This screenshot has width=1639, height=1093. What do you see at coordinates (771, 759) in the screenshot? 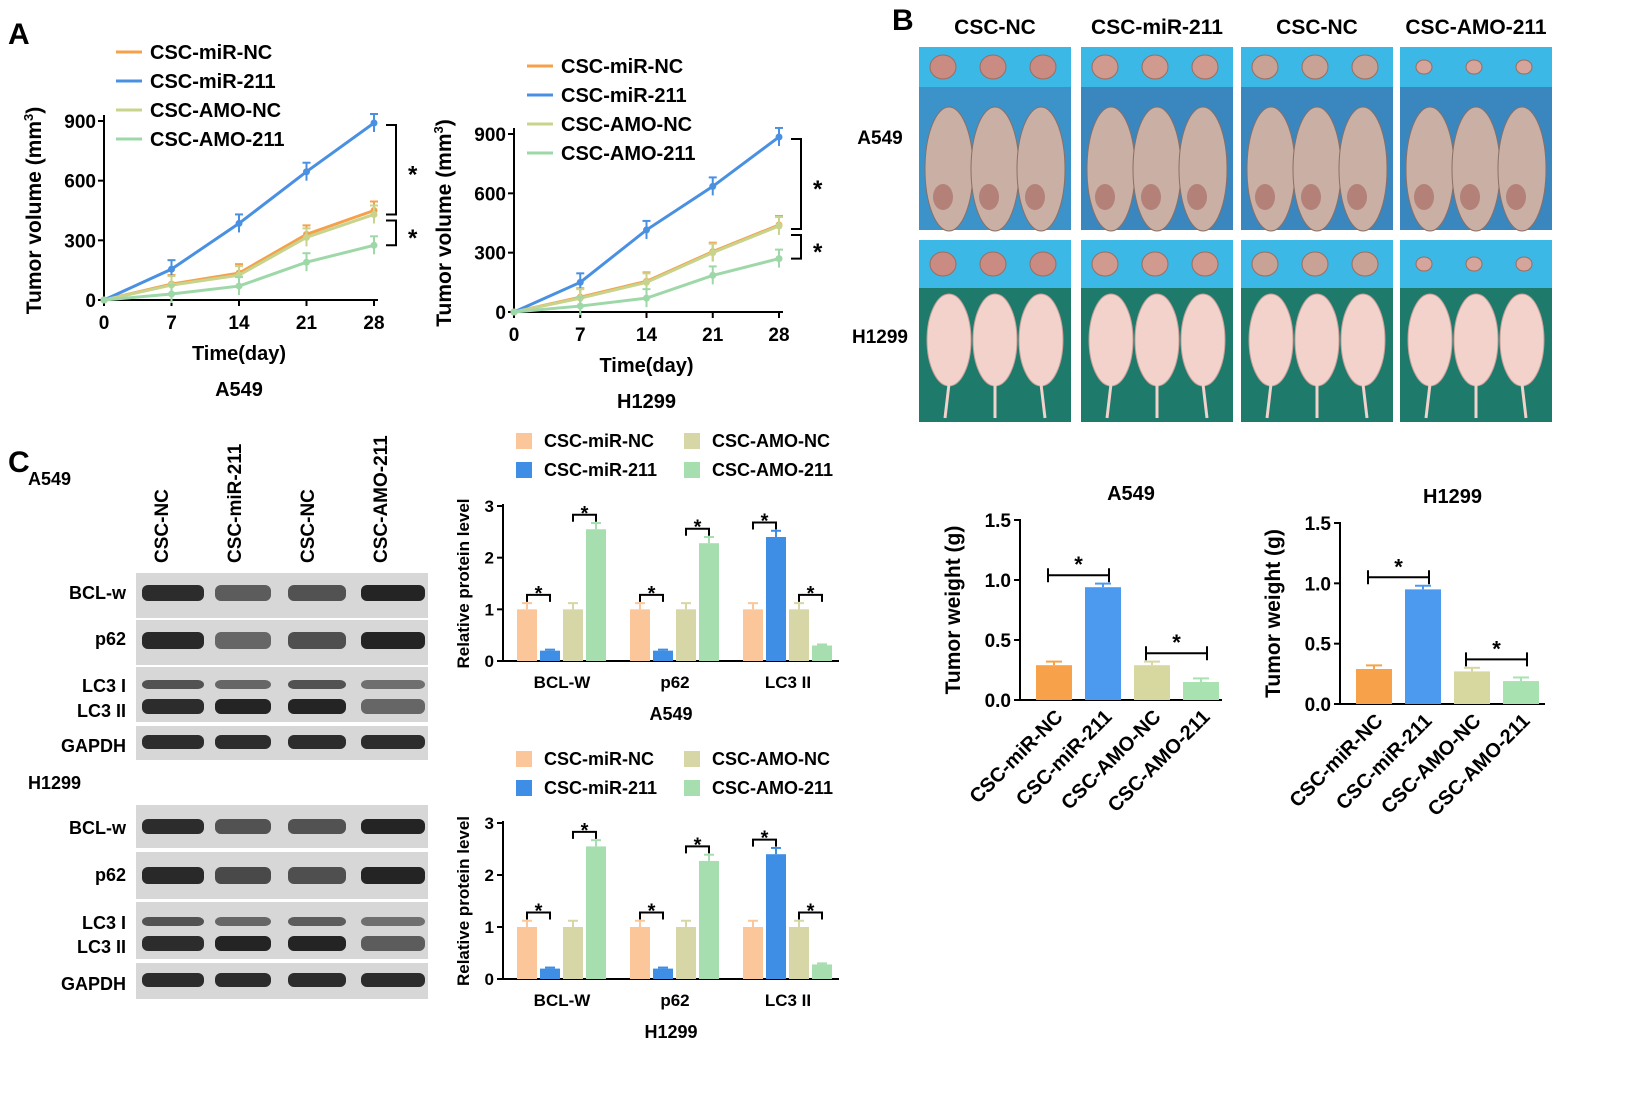
I see `legend-label: CSC-AMO-NC` at bounding box center [771, 759].